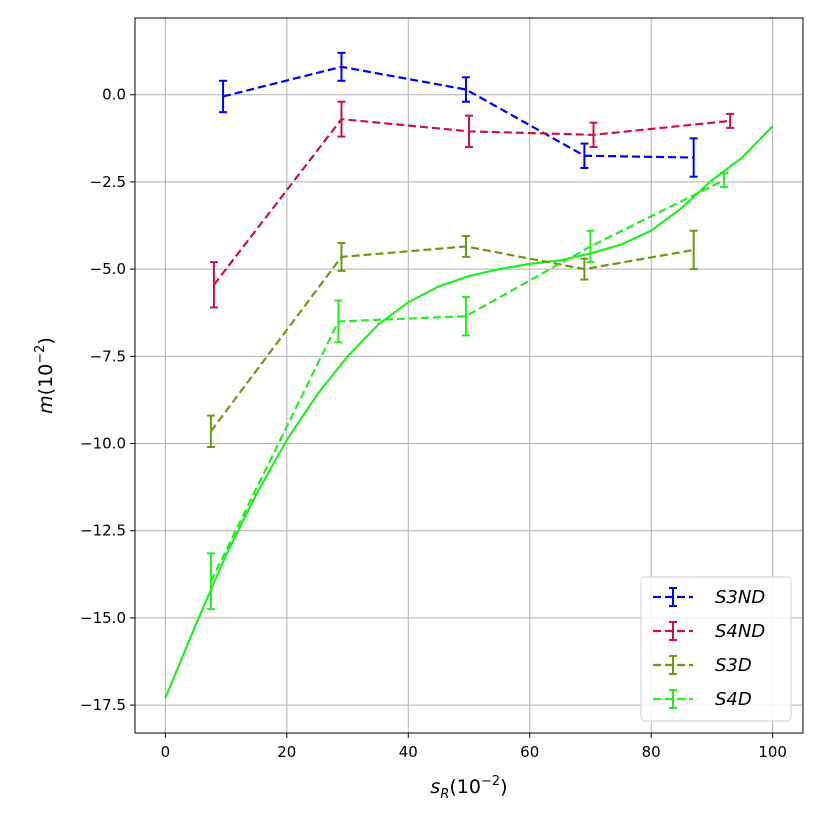 The image size is (830, 830). I want to click on y-axis-label-text: m(10−2), so click(45, 375).